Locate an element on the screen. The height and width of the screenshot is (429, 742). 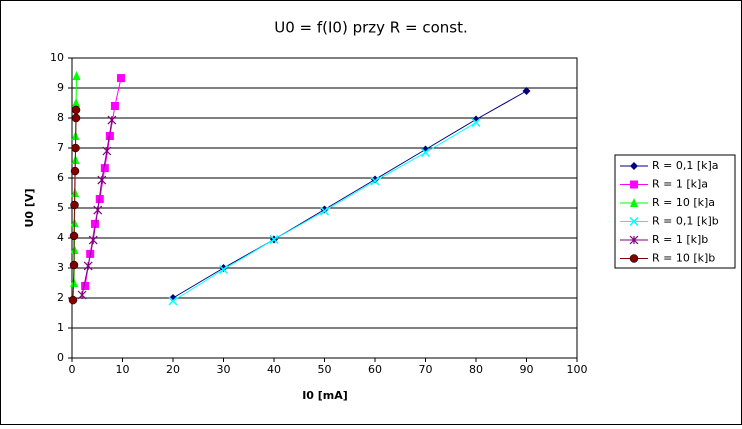
y-tick-label: 8 is located at coordinates (60, 117).